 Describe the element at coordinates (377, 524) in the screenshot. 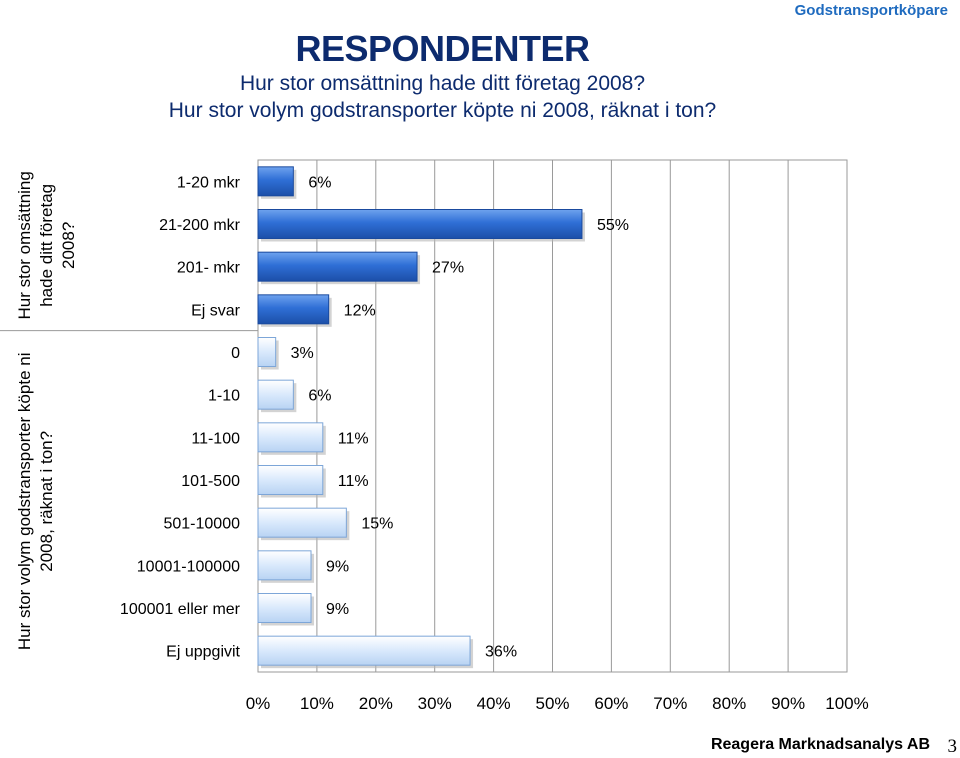

I see `data-label: 15%` at that location.